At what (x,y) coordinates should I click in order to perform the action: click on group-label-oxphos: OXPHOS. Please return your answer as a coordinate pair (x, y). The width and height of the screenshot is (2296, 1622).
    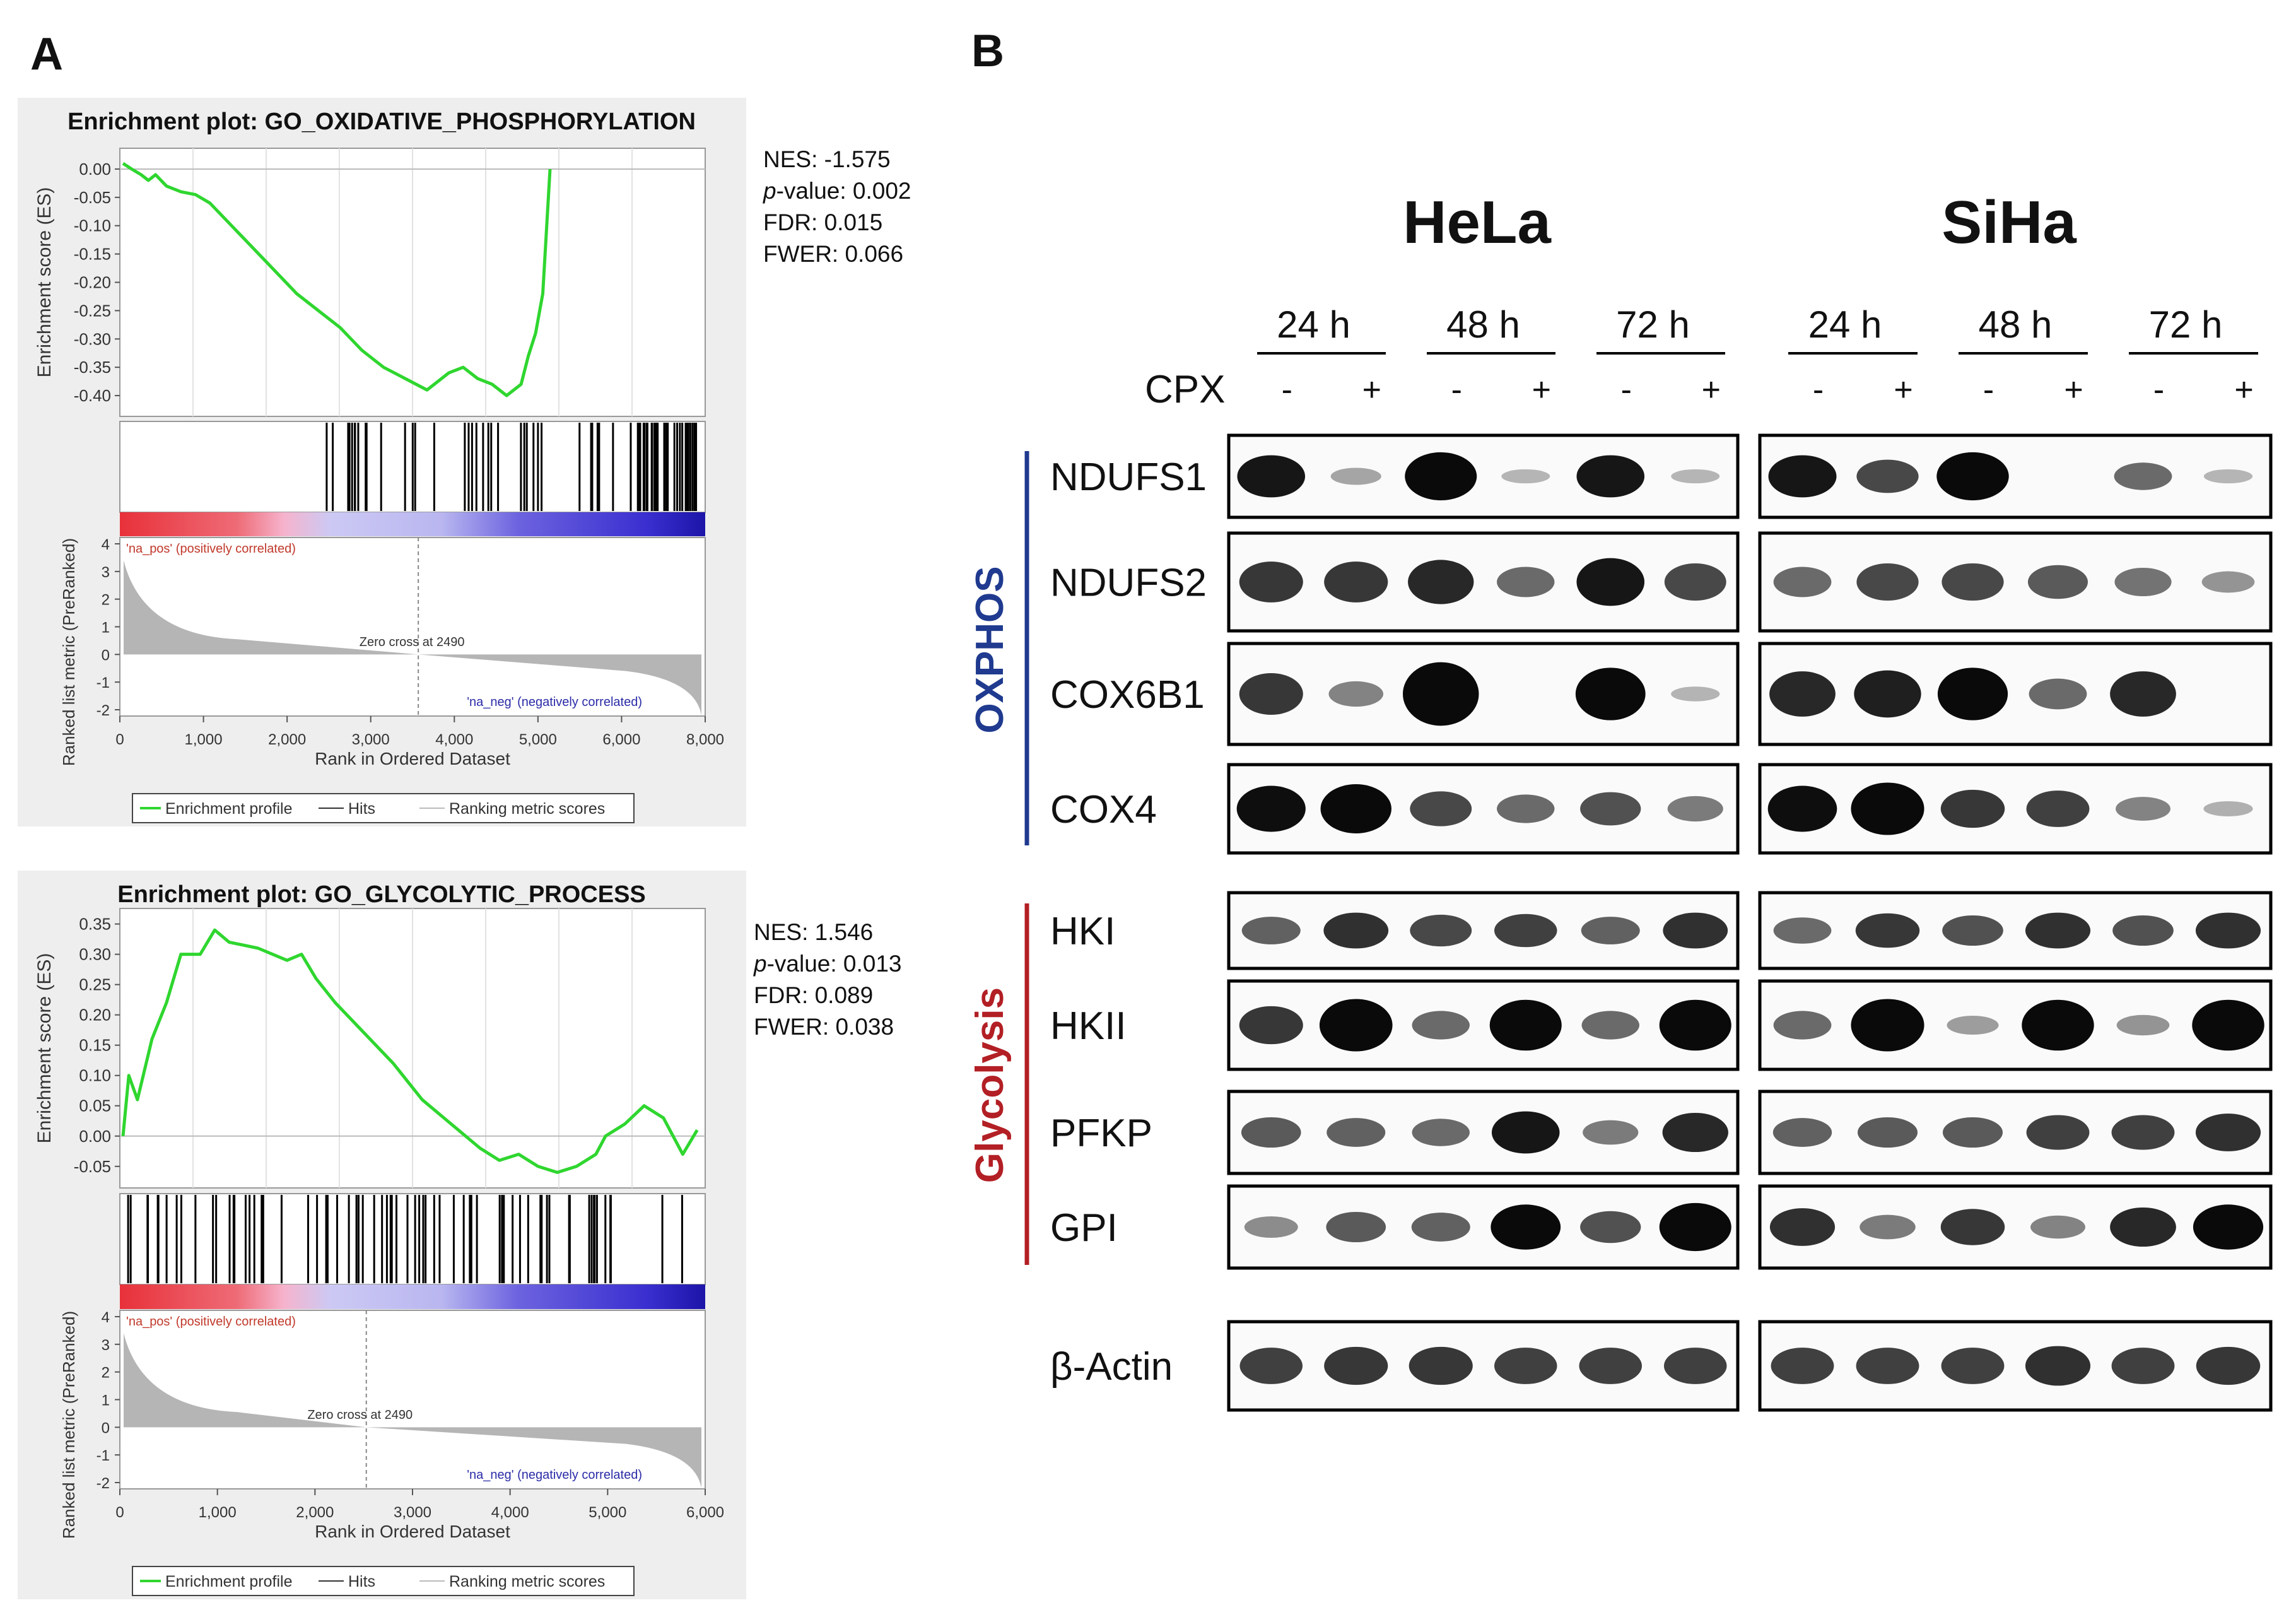
    Looking at the image, I should click on (990, 650).